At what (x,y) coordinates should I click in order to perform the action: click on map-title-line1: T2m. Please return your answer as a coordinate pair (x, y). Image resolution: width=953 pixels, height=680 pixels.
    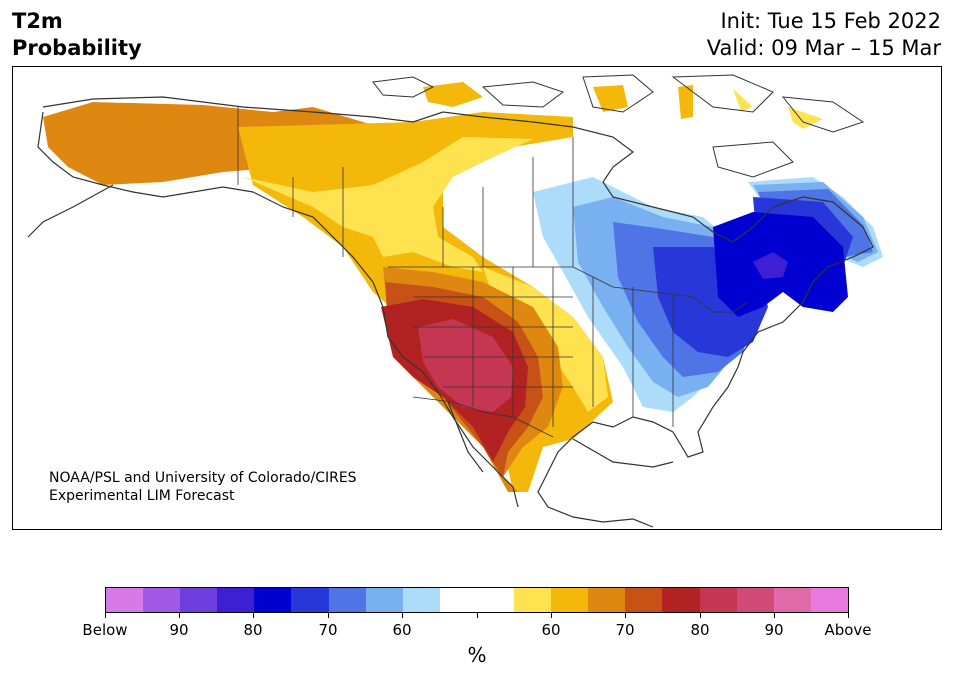
    Looking at the image, I should click on (37, 21).